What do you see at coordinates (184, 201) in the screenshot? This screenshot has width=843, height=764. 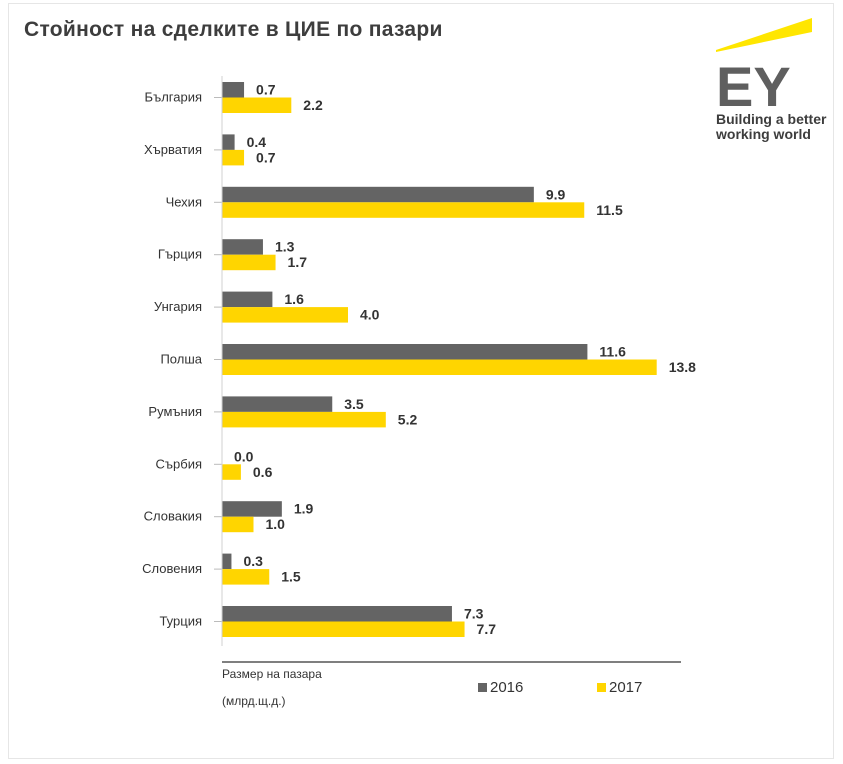 I see `category-label: Чехия` at bounding box center [184, 201].